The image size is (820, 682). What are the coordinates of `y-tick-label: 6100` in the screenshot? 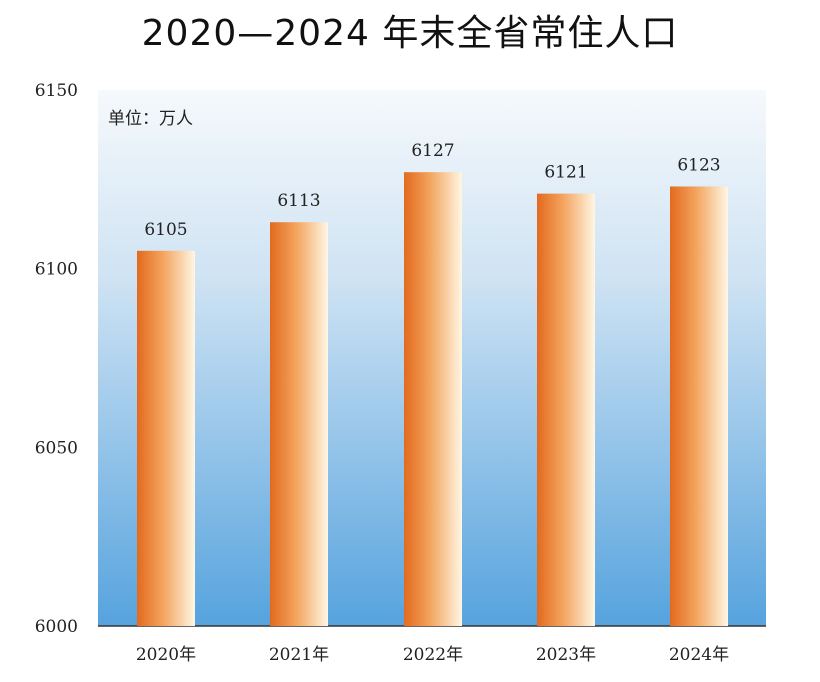 It's located at (56, 270).